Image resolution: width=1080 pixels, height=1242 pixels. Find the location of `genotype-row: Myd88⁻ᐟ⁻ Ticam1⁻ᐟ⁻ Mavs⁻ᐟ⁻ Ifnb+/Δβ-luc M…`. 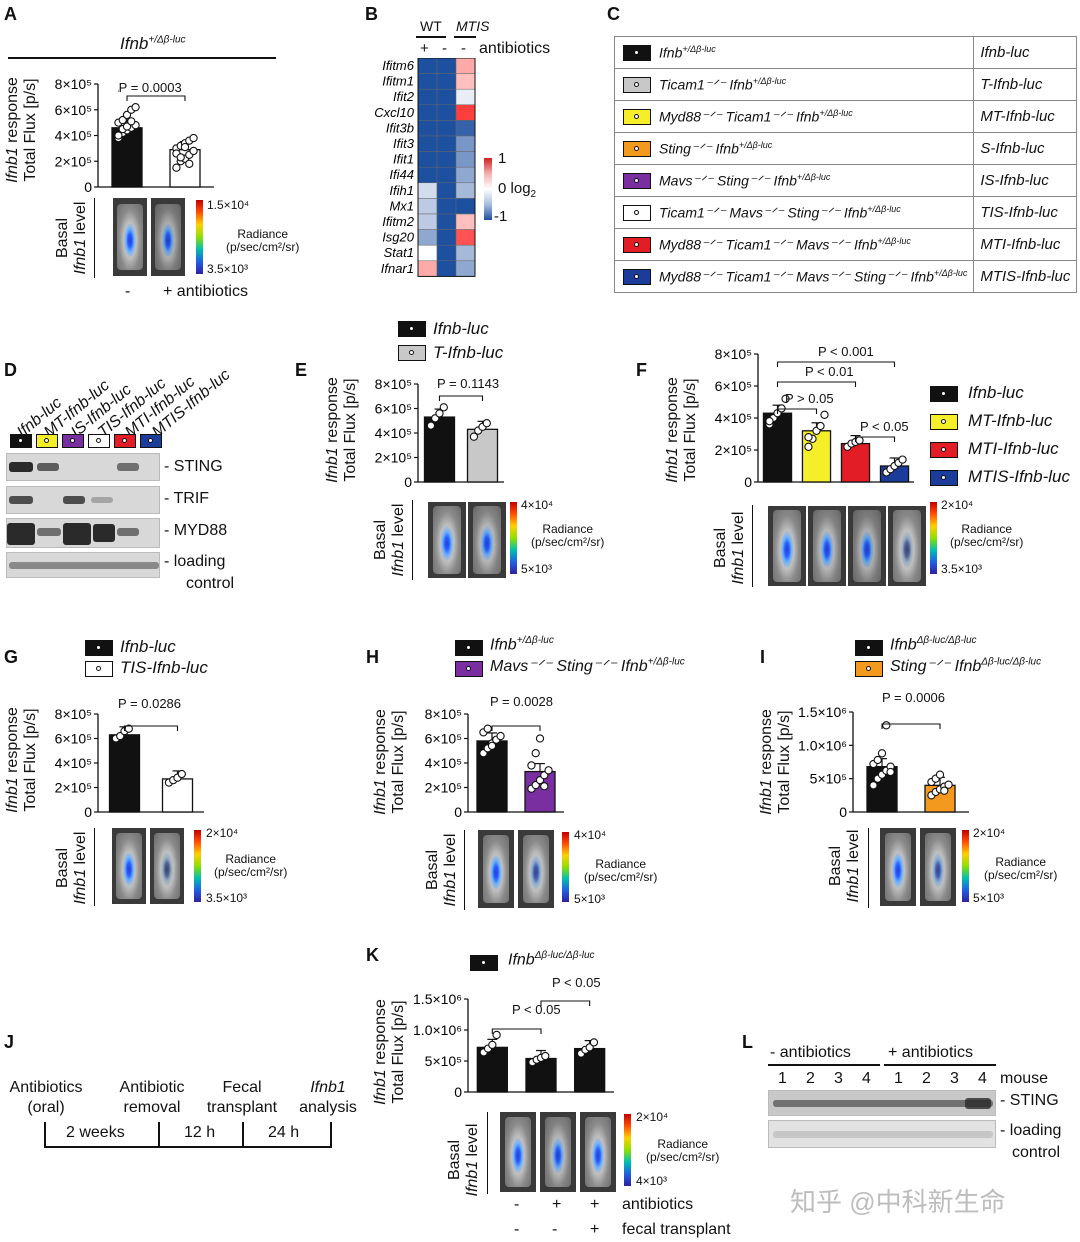

genotype-row: Myd88⁻ᐟ⁻ Ticam1⁻ᐟ⁻ Mavs⁻ᐟ⁻ Ifnb+/Δβ-luc M… is located at coordinates (845, 244).